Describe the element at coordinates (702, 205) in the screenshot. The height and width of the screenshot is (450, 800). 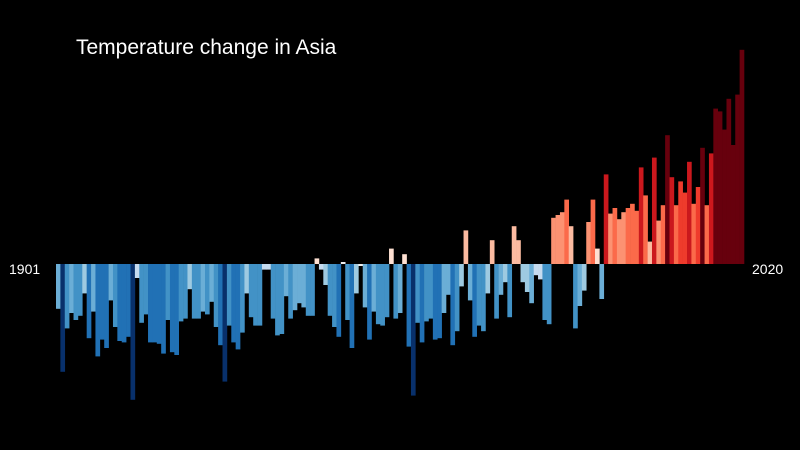
I see `bar-2048` at that location.